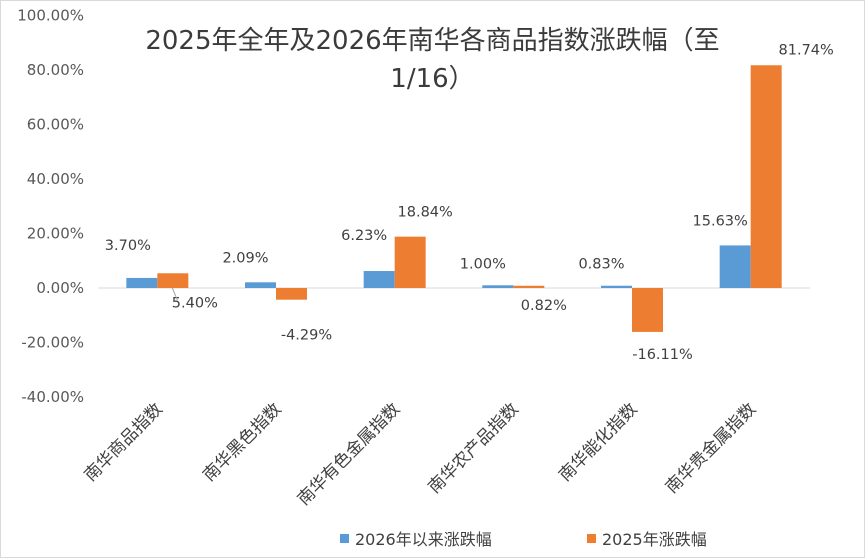 This screenshot has width=865, height=558. Describe the element at coordinates (50, 16) in the screenshot. I see `y-tick-label: 100.00%` at that location.